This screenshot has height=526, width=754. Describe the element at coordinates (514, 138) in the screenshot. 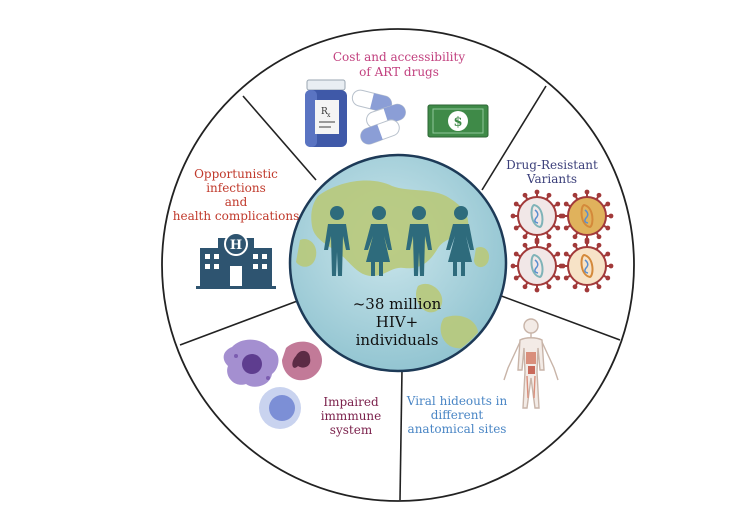

I see `divider-top-right` at that location.